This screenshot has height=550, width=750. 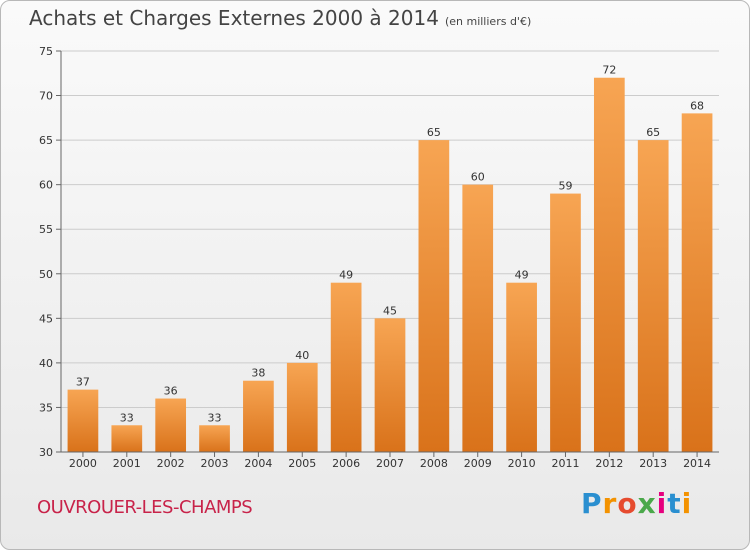 I want to click on bar-value-label: 38, so click(x=258, y=373).